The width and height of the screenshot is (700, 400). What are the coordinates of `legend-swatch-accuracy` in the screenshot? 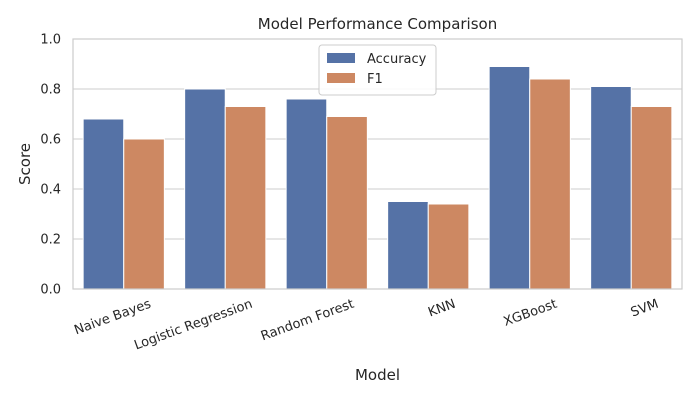 It's located at (341, 58).